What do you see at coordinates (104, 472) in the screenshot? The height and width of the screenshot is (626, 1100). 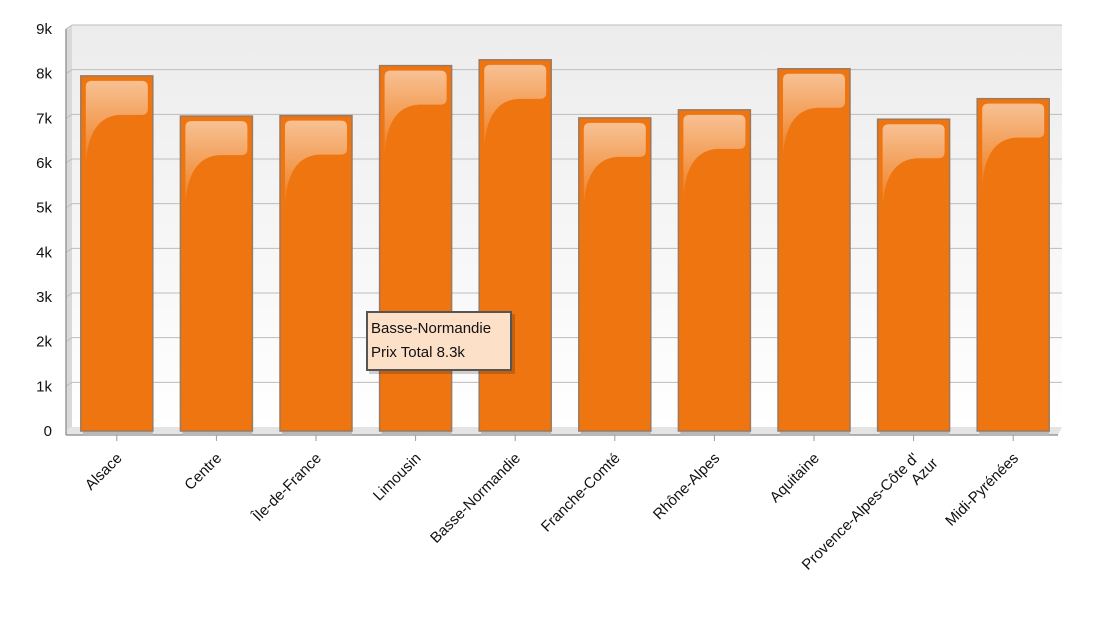 I see `x-tick-label: Alsace` at bounding box center [104, 472].